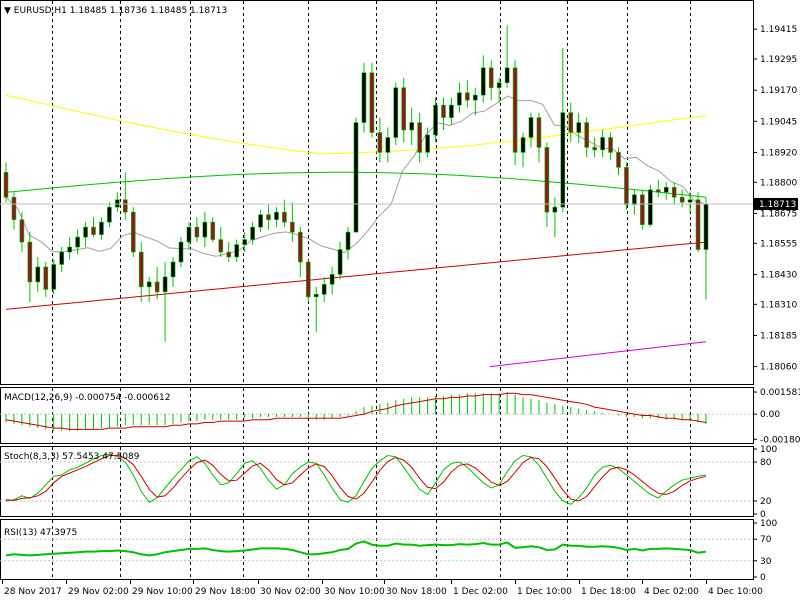 This screenshot has height=600, width=800. I want to click on dropdown-icon: ▼, so click(9, 11).